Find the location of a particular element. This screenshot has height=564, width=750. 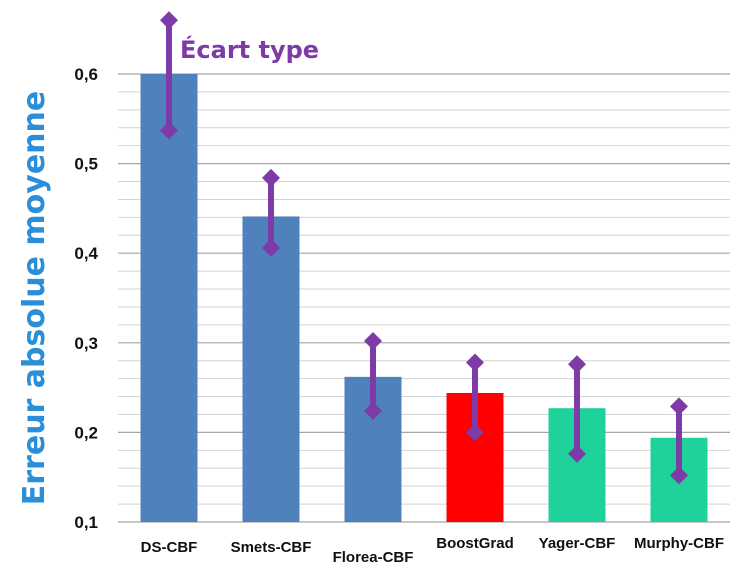

y-tick-label: 0,1 is located at coordinates (86, 522).